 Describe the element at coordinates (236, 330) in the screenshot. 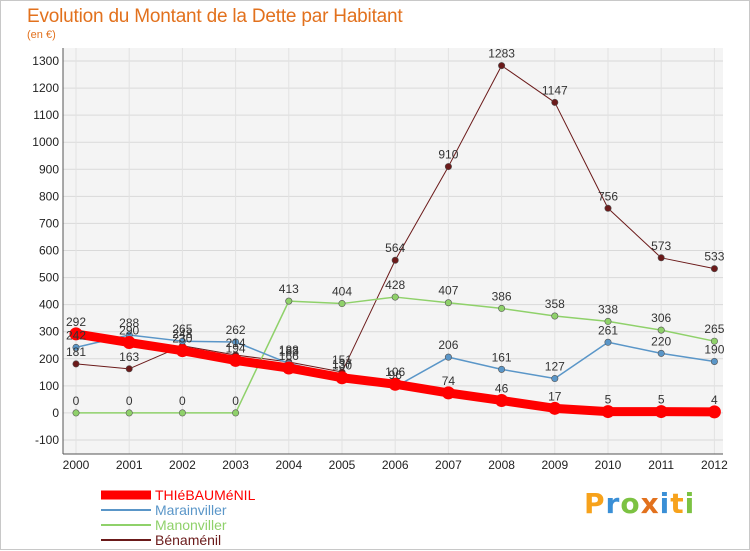

I see `data-label: 262` at that location.